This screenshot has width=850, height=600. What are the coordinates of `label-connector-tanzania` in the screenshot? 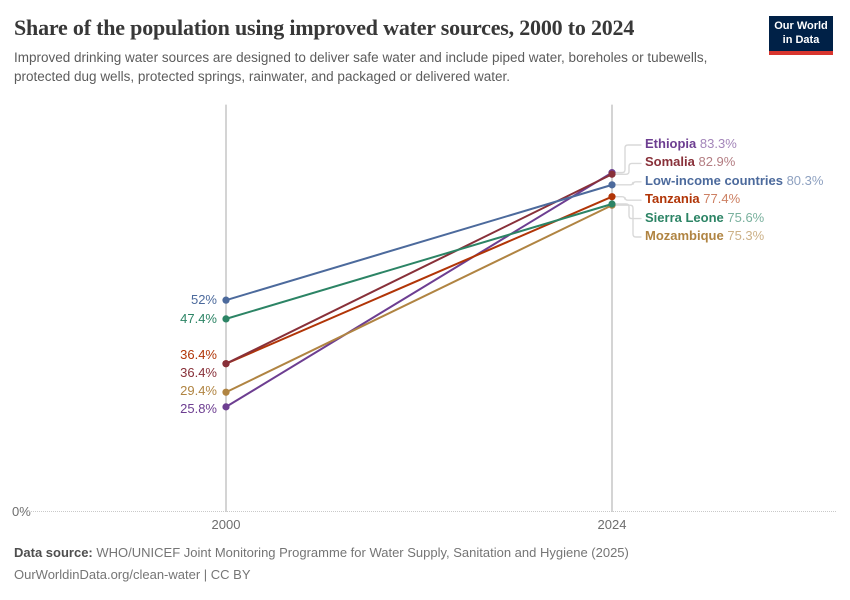 It's located at (628, 198).